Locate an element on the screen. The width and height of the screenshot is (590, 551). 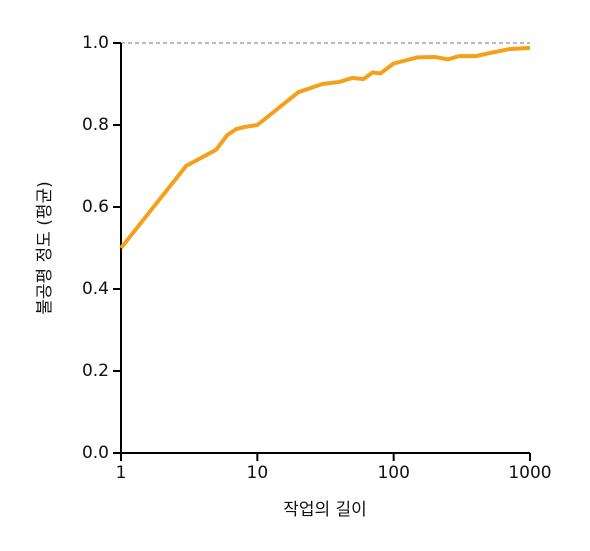
x-axis-label: 작업의 길이 is located at coordinates (325, 510).